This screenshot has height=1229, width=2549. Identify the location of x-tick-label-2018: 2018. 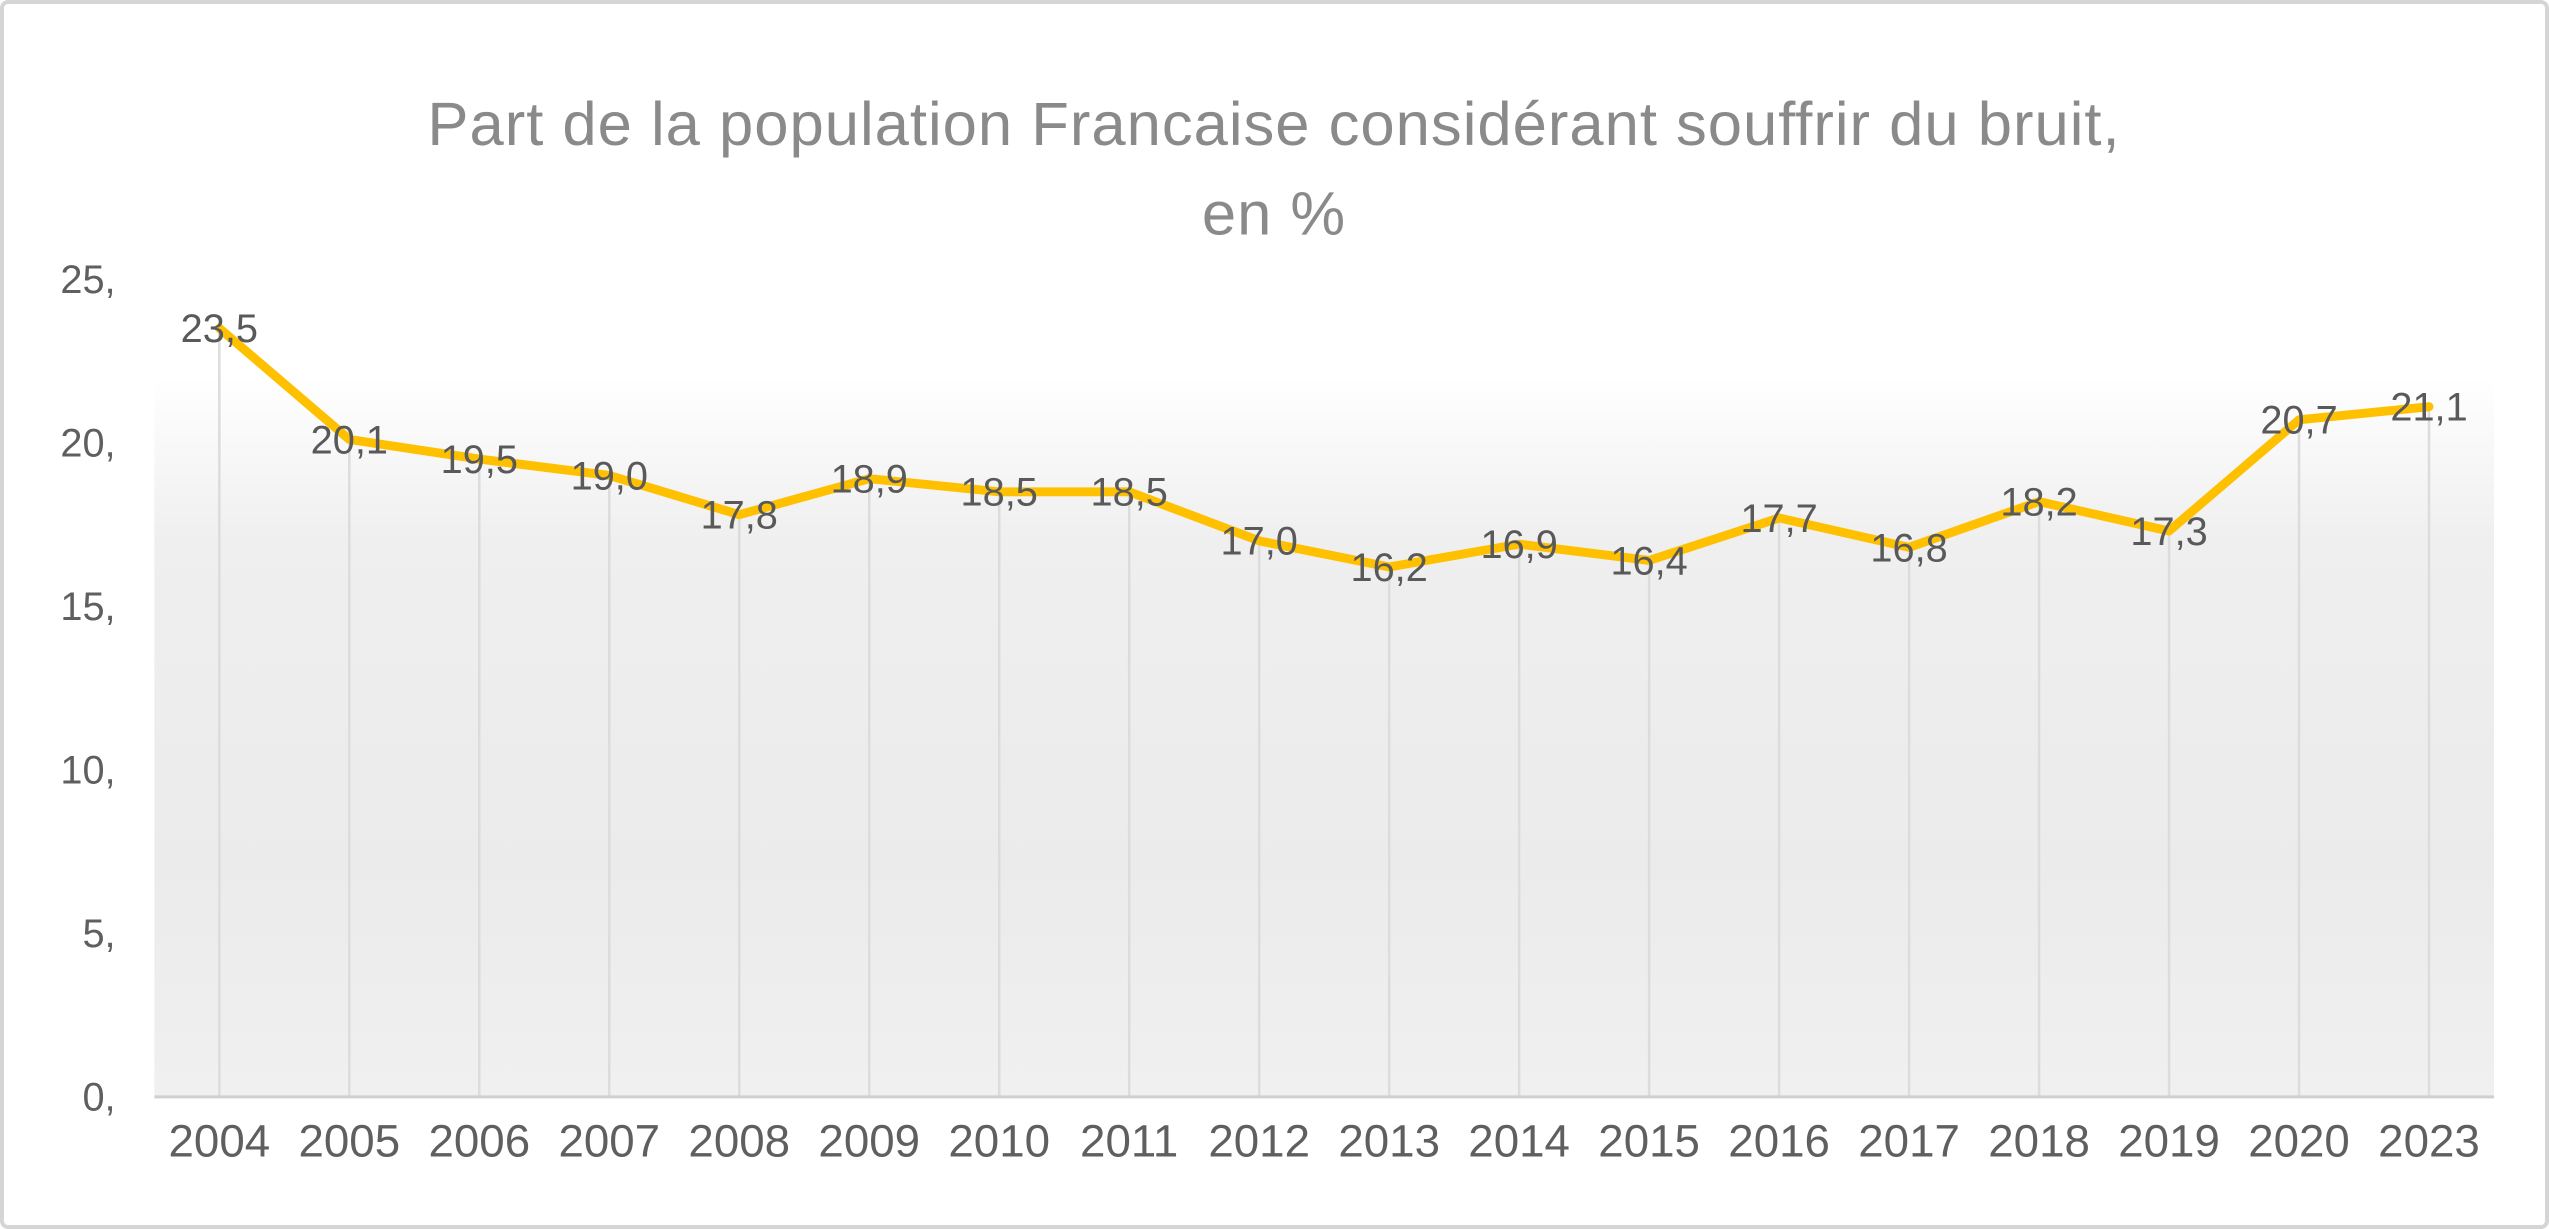
(2039, 1140).